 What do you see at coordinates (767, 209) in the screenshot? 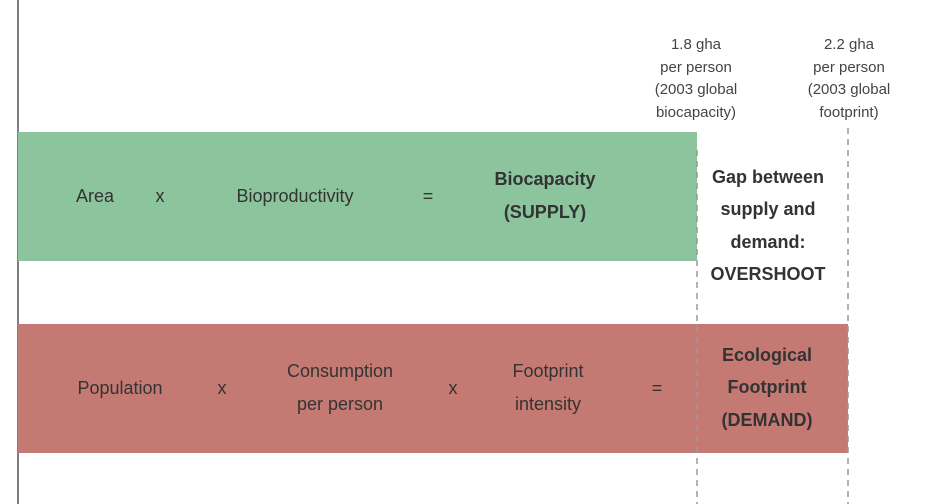
I see `gap-label: supply and` at bounding box center [767, 209].